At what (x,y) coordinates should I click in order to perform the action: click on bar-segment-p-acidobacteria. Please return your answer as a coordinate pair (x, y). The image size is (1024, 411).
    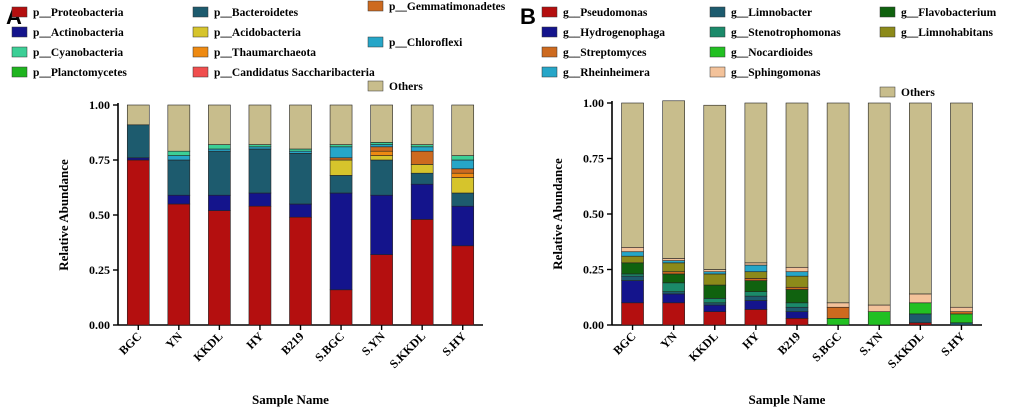
    Looking at the image, I should click on (381, 158).